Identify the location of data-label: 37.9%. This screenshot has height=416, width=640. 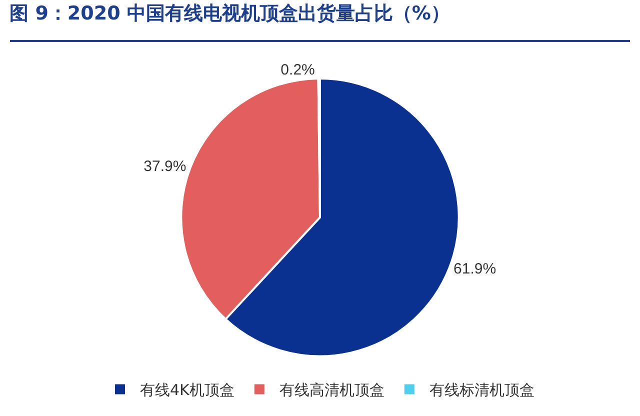
(165, 166).